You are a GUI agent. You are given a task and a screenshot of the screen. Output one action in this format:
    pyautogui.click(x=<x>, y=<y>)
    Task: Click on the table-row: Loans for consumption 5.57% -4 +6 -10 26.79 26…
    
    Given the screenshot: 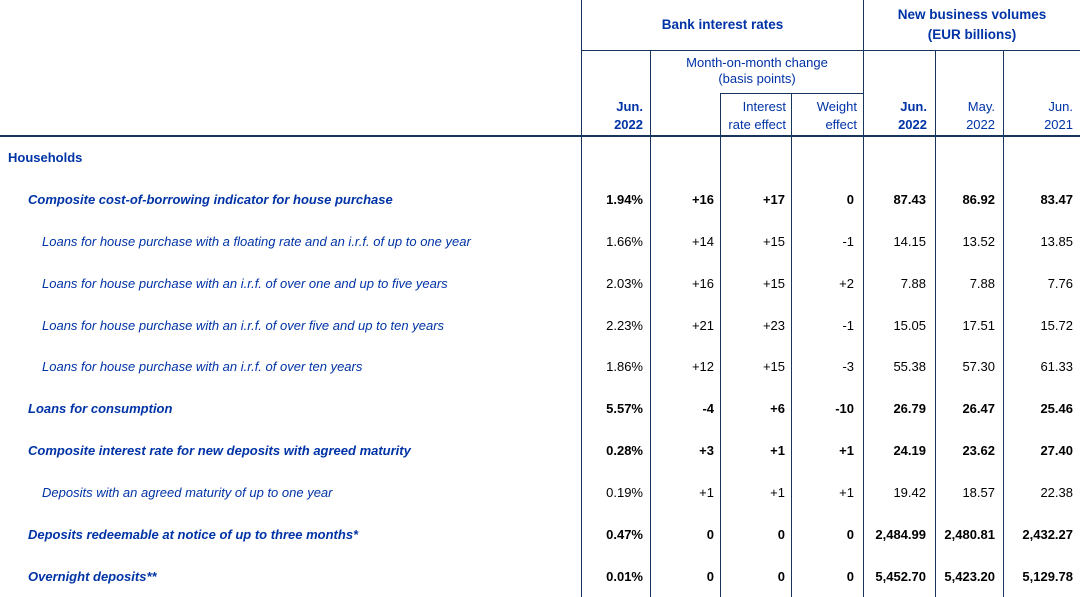 What is the action you would take?
    pyautogui.click(x=540, y=409)
    